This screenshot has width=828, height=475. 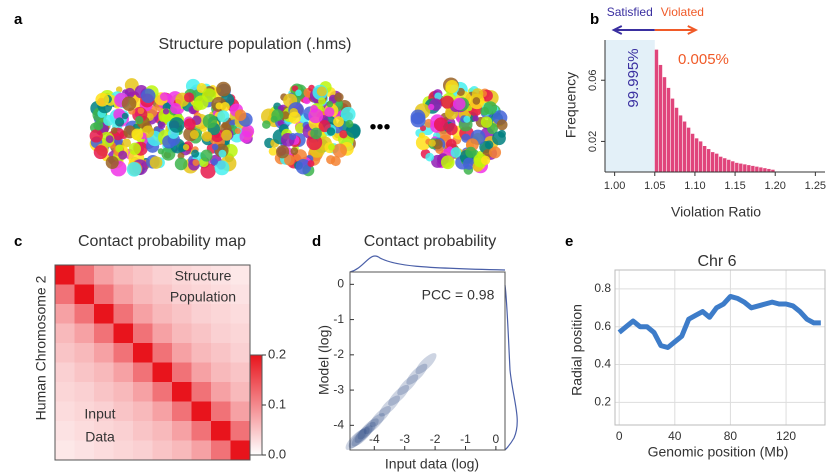 I want to click on panel-title: Structure population (.hms), so click(x=255, y=44).